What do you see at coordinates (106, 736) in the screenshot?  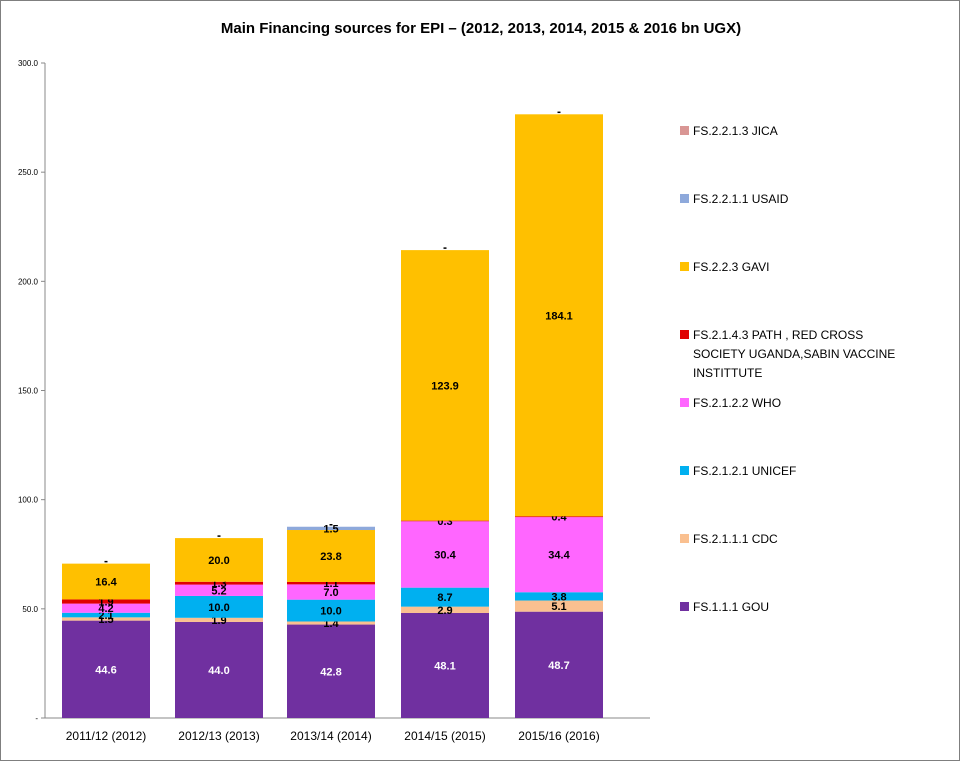 I see `x-tick-label: 2011/12 (2012)` at bounding box center [106, 736].